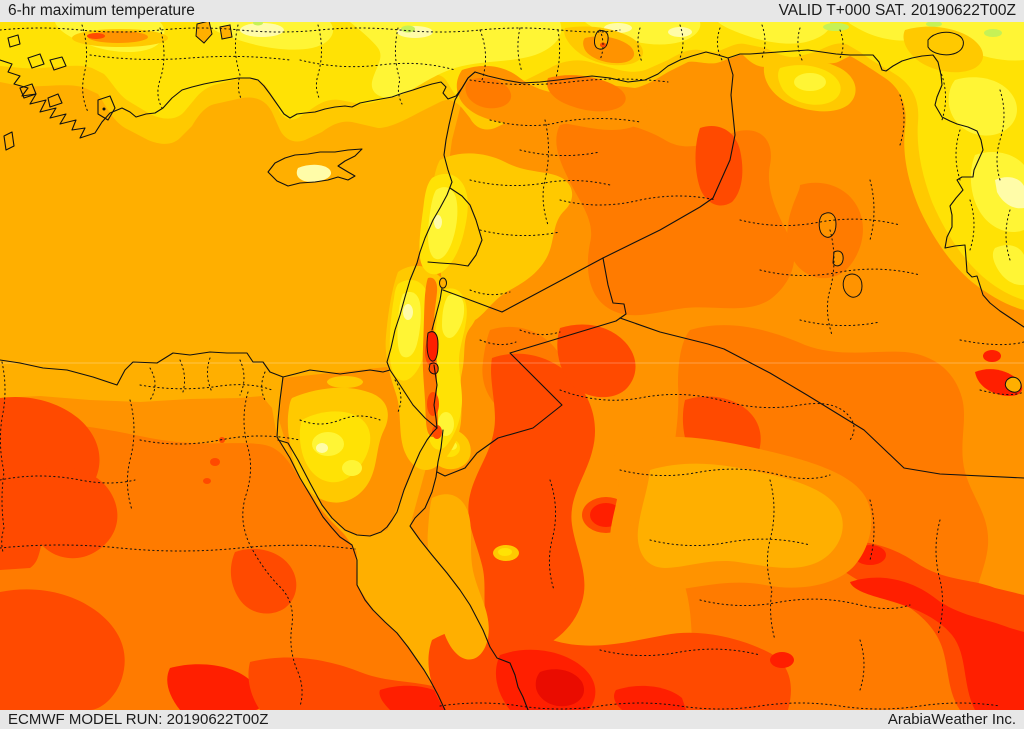 This screenshot has width=1024, height=729. I want to click on attribution-label: ArabiaWeather Inc., so click(951, 719).